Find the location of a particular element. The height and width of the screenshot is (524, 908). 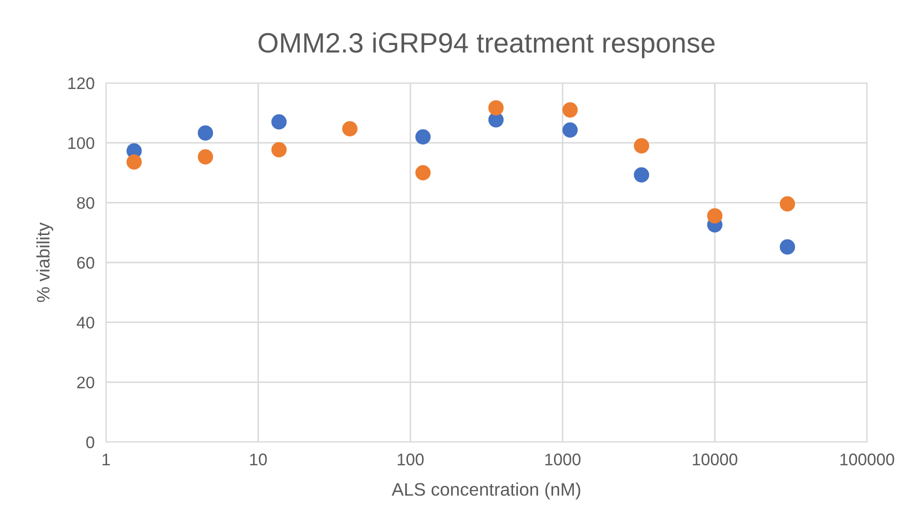

x-tick-label: 100000 is located at coordinates (867, 460).